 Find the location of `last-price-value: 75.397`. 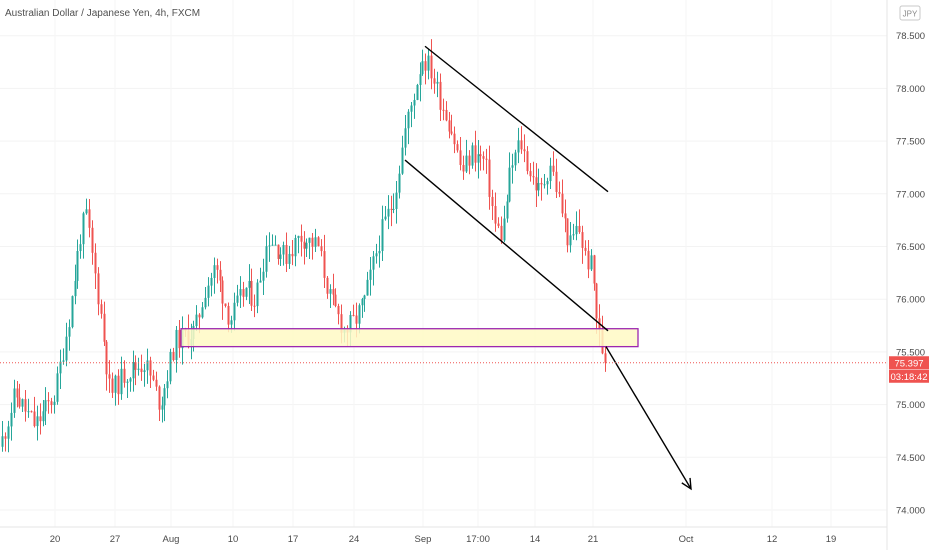

last-price-value: 75.397 is located at coordinates (908, 363).